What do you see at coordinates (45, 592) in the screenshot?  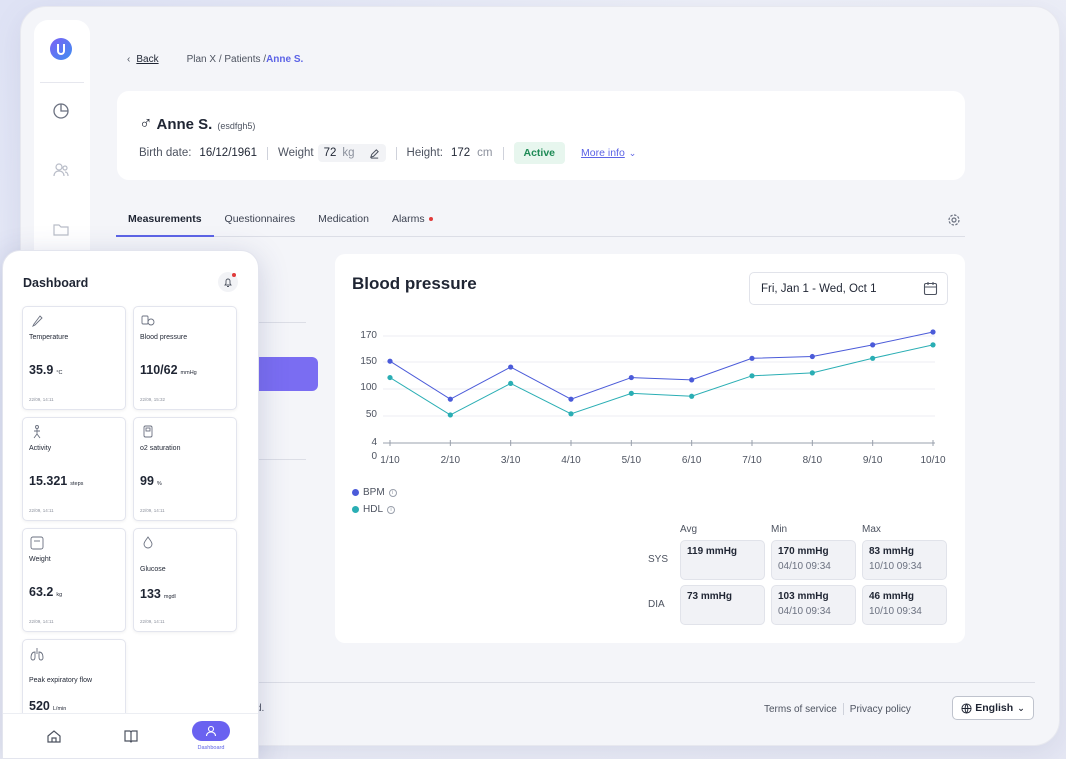 I see `tile-value: 63.2 kg` at bounding box center [45, 592].